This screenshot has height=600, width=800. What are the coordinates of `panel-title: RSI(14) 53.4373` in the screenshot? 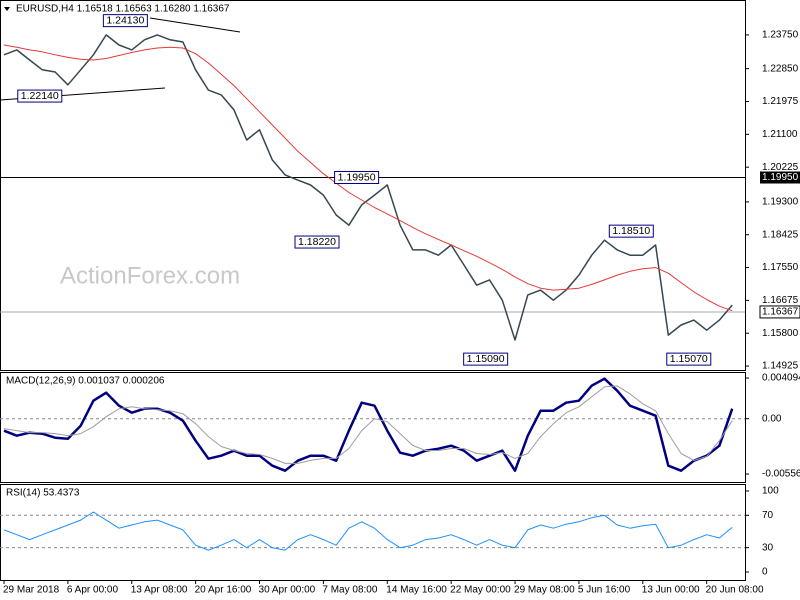 It's located at (43, 493).